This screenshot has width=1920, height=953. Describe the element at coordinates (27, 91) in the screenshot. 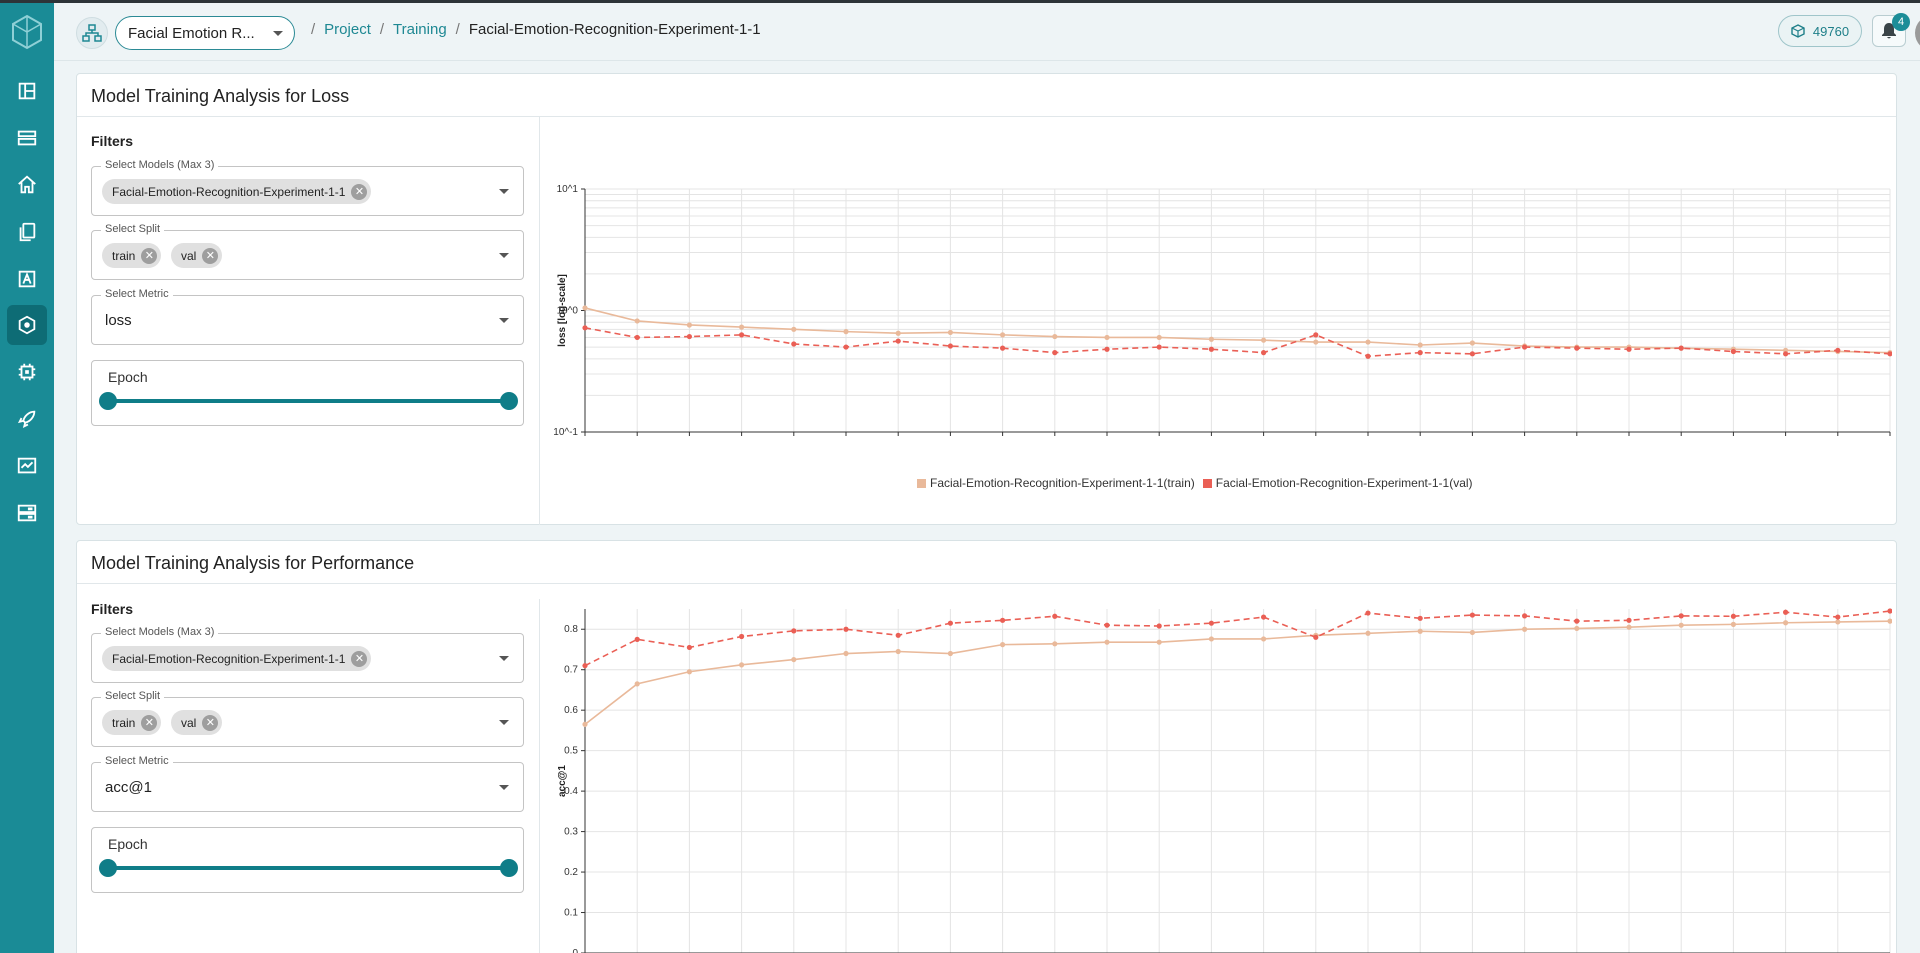

I see `dashboard-icon` at that location.